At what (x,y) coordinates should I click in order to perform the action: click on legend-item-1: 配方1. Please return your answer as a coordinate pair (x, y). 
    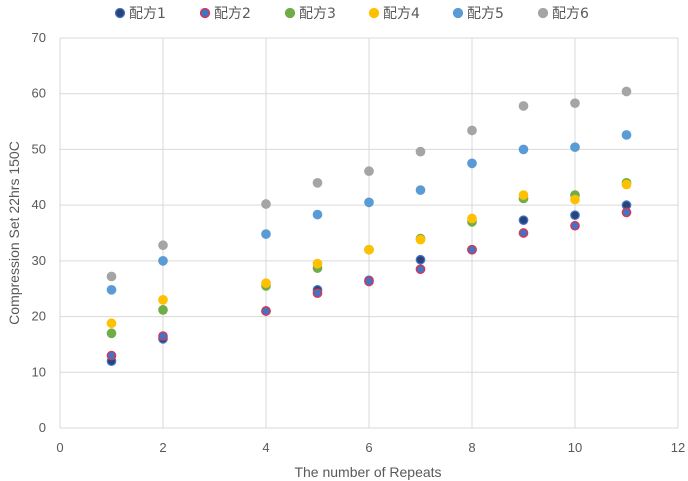
    Looking at the image, I should click on (140, 14).